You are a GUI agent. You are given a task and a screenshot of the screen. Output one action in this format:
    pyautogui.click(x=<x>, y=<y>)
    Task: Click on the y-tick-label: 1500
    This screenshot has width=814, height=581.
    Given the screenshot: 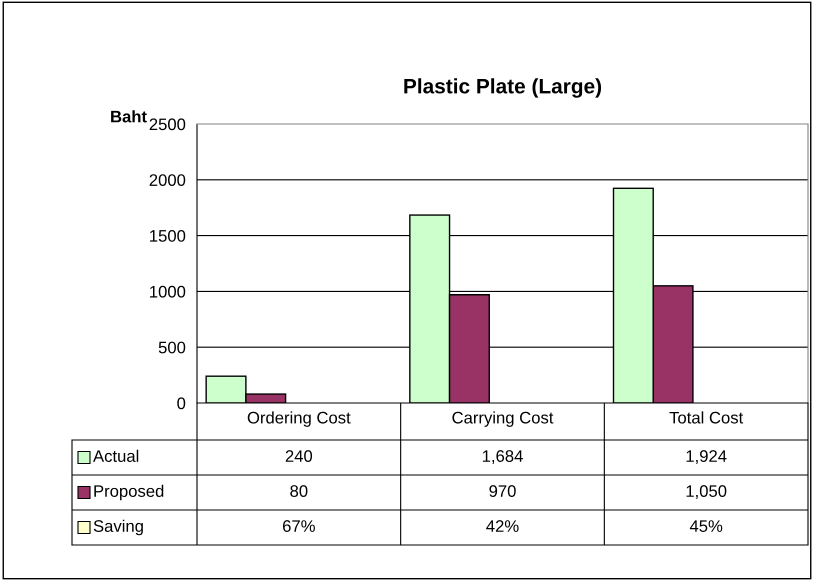 What is the action you would take?
    pyautogui.click(x=168, y=236)
    